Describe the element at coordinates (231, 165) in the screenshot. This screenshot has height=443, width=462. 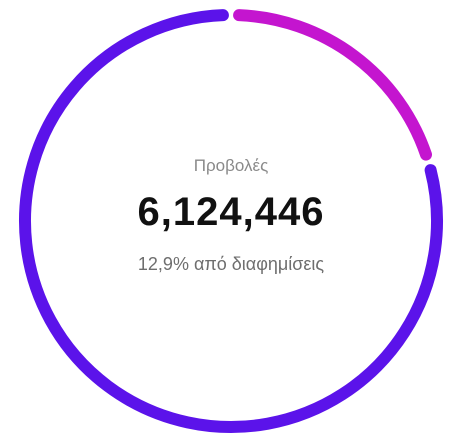
I see `views-label: Προβολές` at that location.